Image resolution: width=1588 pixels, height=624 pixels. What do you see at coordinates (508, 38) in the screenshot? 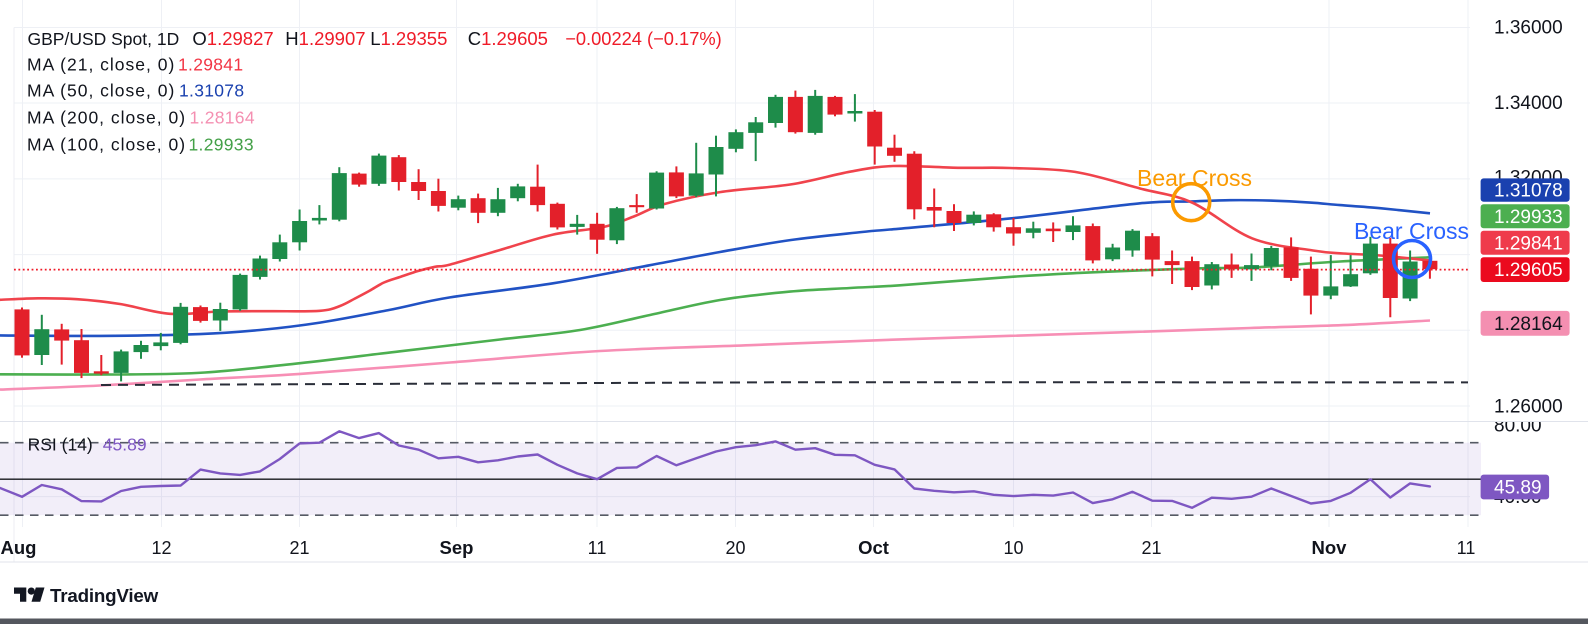
I see `svg-text: C1.29605` at bounding box center [508, 38].